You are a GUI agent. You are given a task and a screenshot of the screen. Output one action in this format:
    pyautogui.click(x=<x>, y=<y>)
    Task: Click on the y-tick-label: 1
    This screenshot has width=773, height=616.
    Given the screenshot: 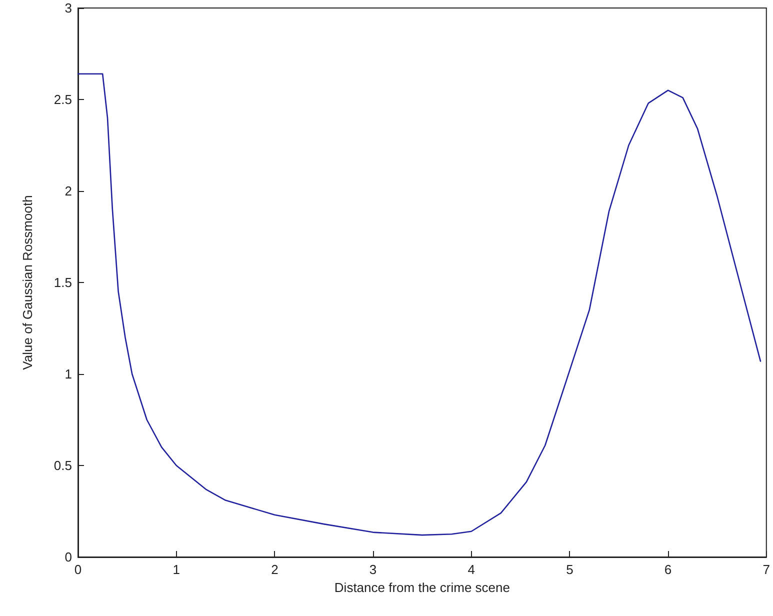 What is the action you would take?
    pyautogui.click(x=68, y=374)
    